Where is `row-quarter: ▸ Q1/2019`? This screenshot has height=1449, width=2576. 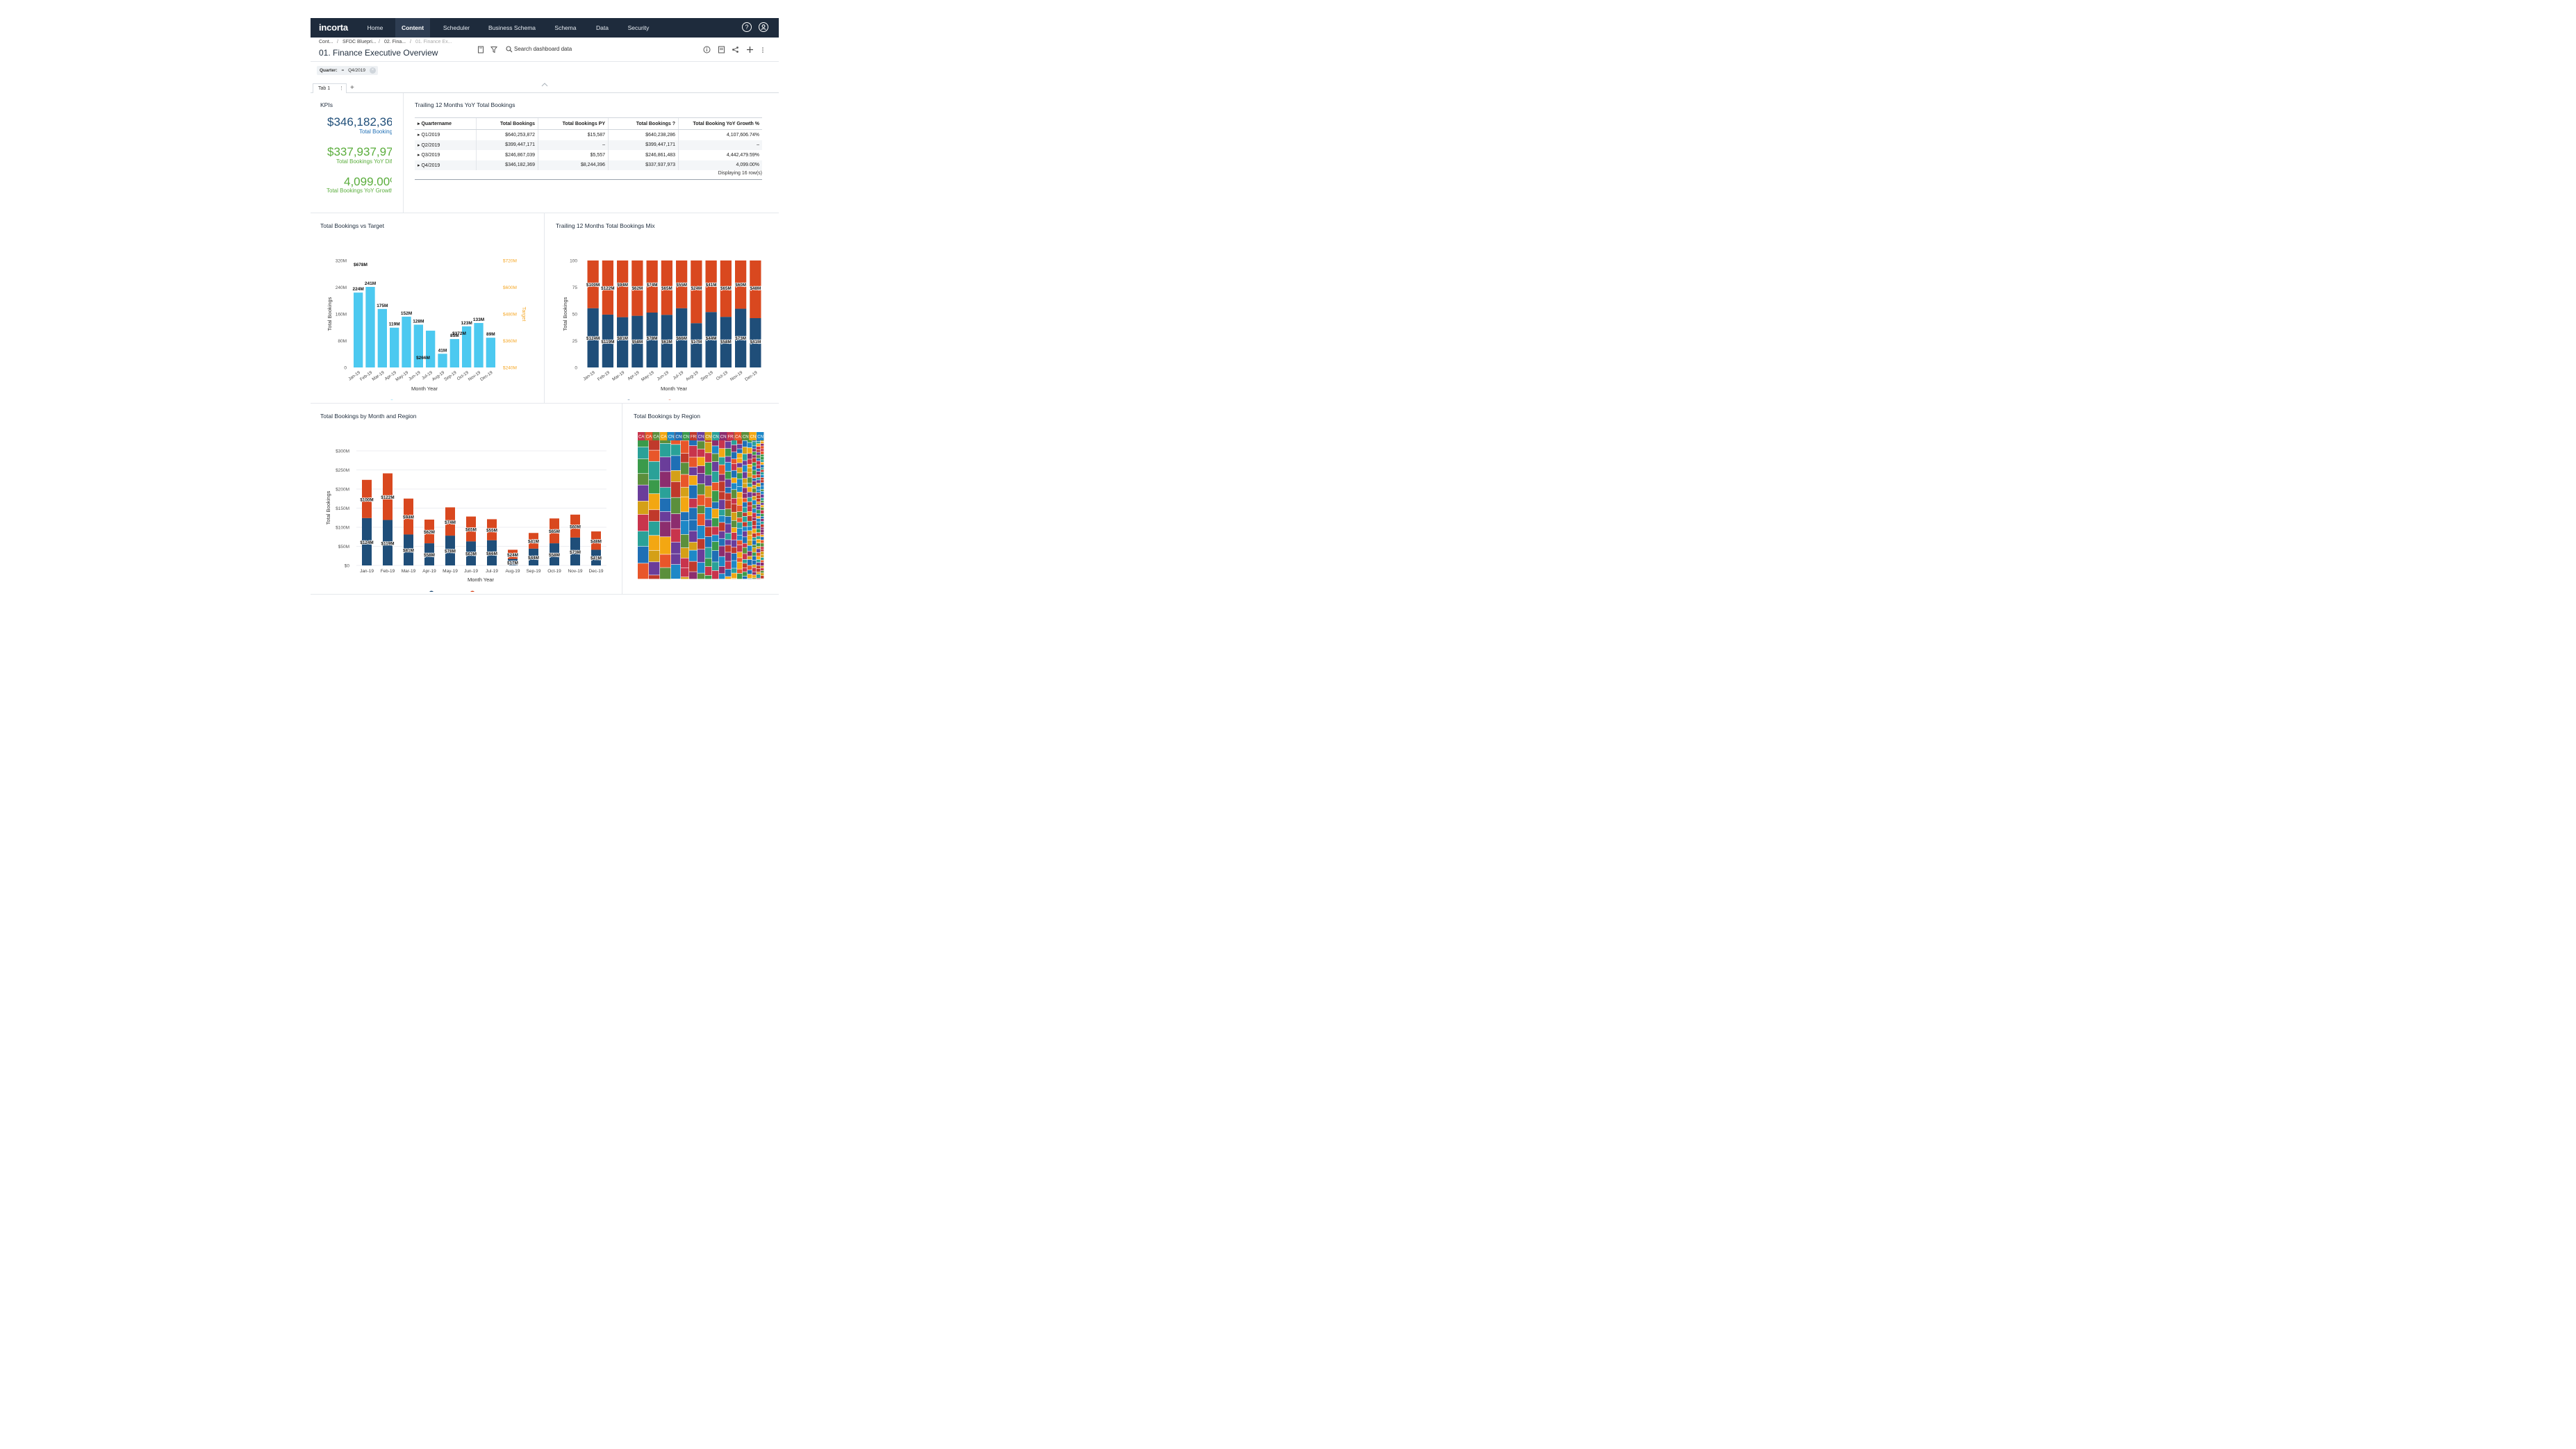 row-quarter: ▸ Q1/2019 is located at coordinates (429, 135).